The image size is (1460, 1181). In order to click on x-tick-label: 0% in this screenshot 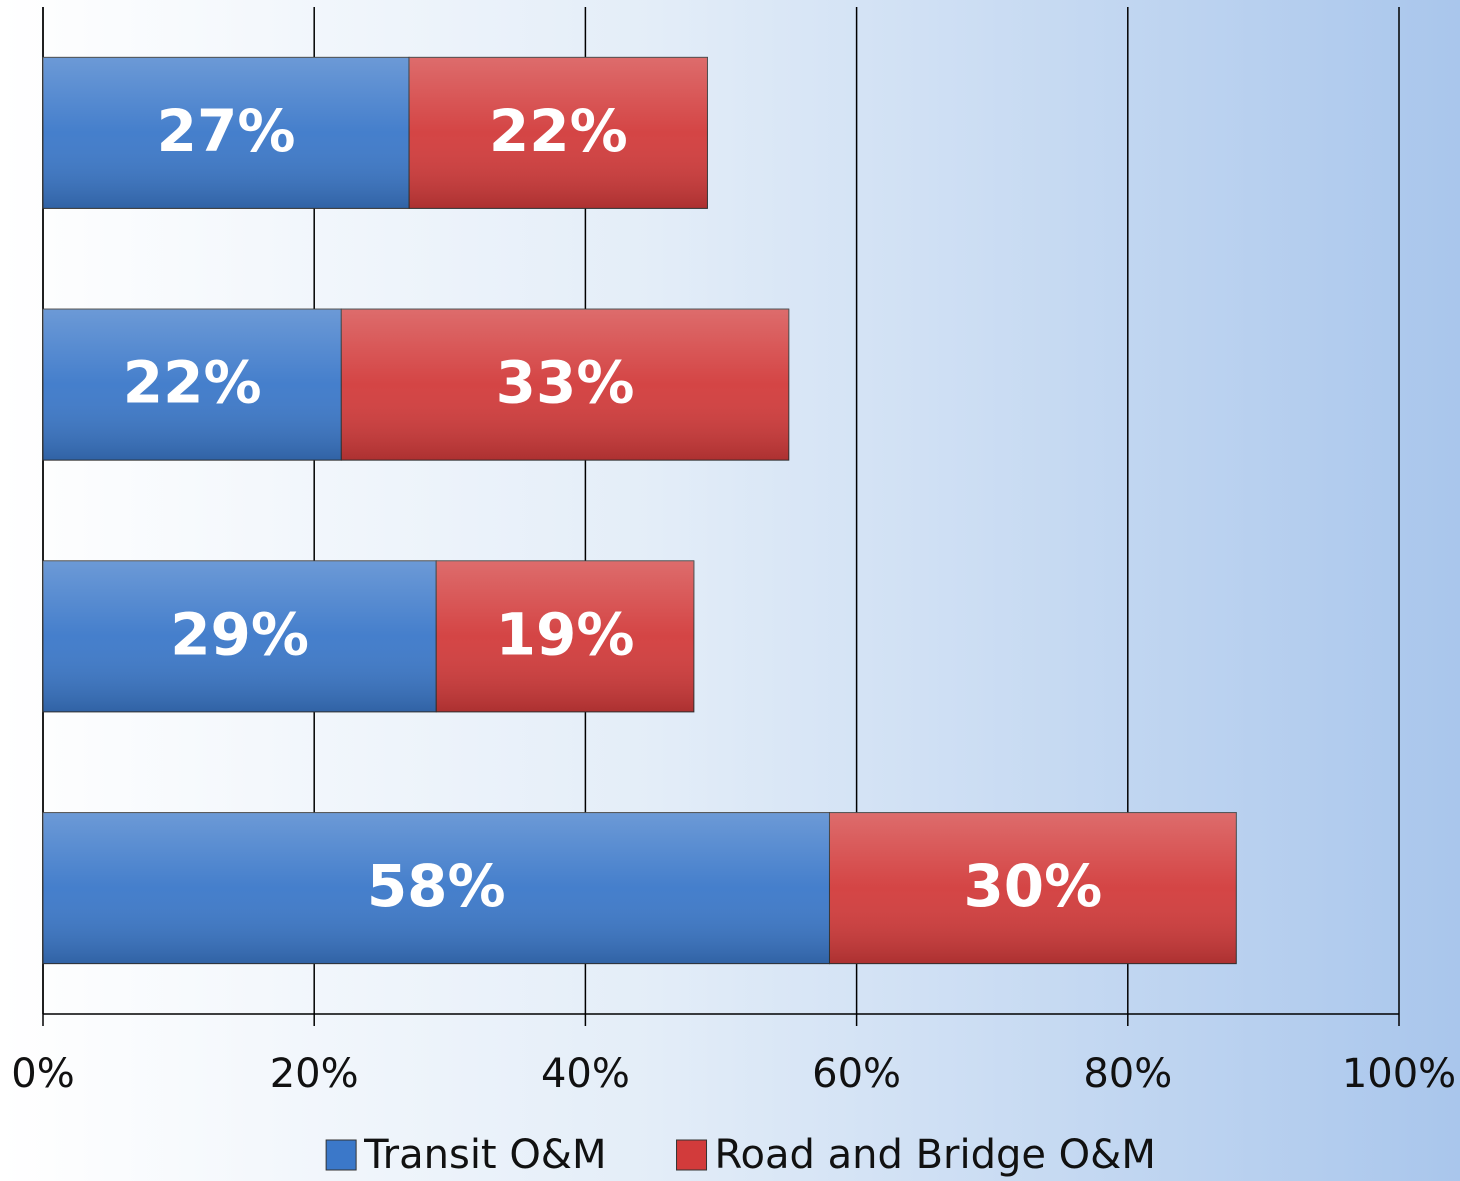, I will do `click(42, 1074)`.